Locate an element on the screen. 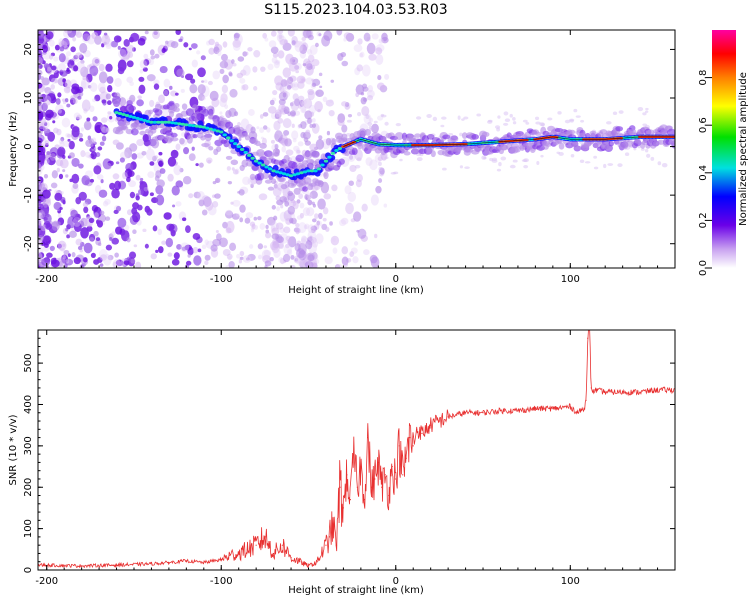  y-tick-label: 300 is located at coordinates (28, 445).